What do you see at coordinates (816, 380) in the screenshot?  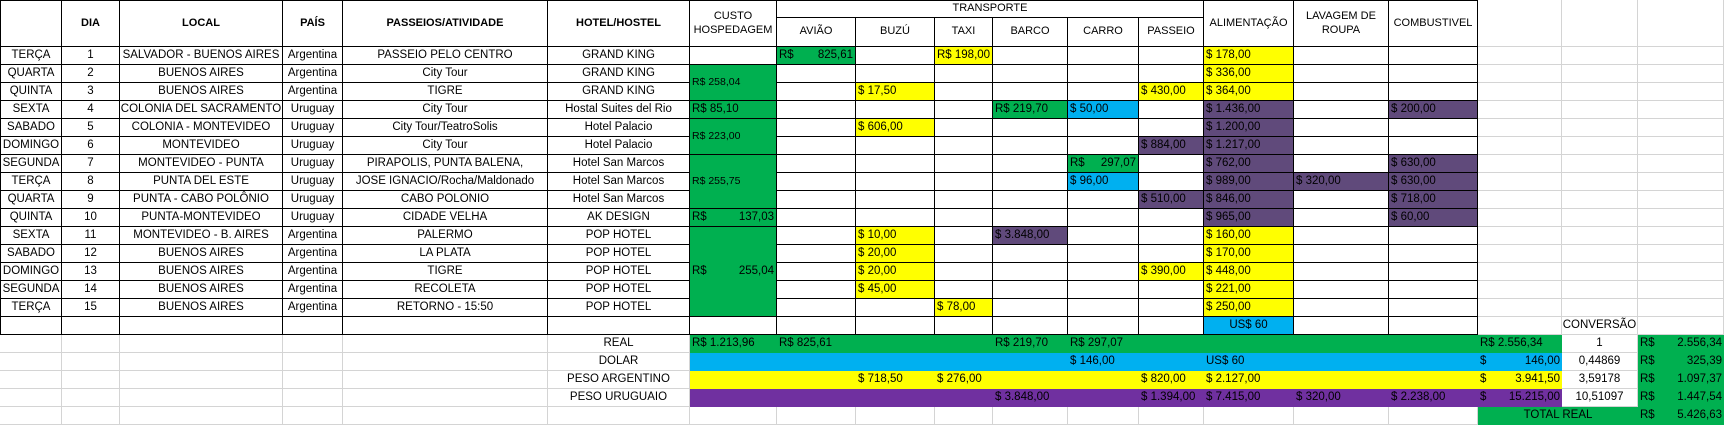 I see `summary-peso_ar-cell` at bounding box center [816, 380].